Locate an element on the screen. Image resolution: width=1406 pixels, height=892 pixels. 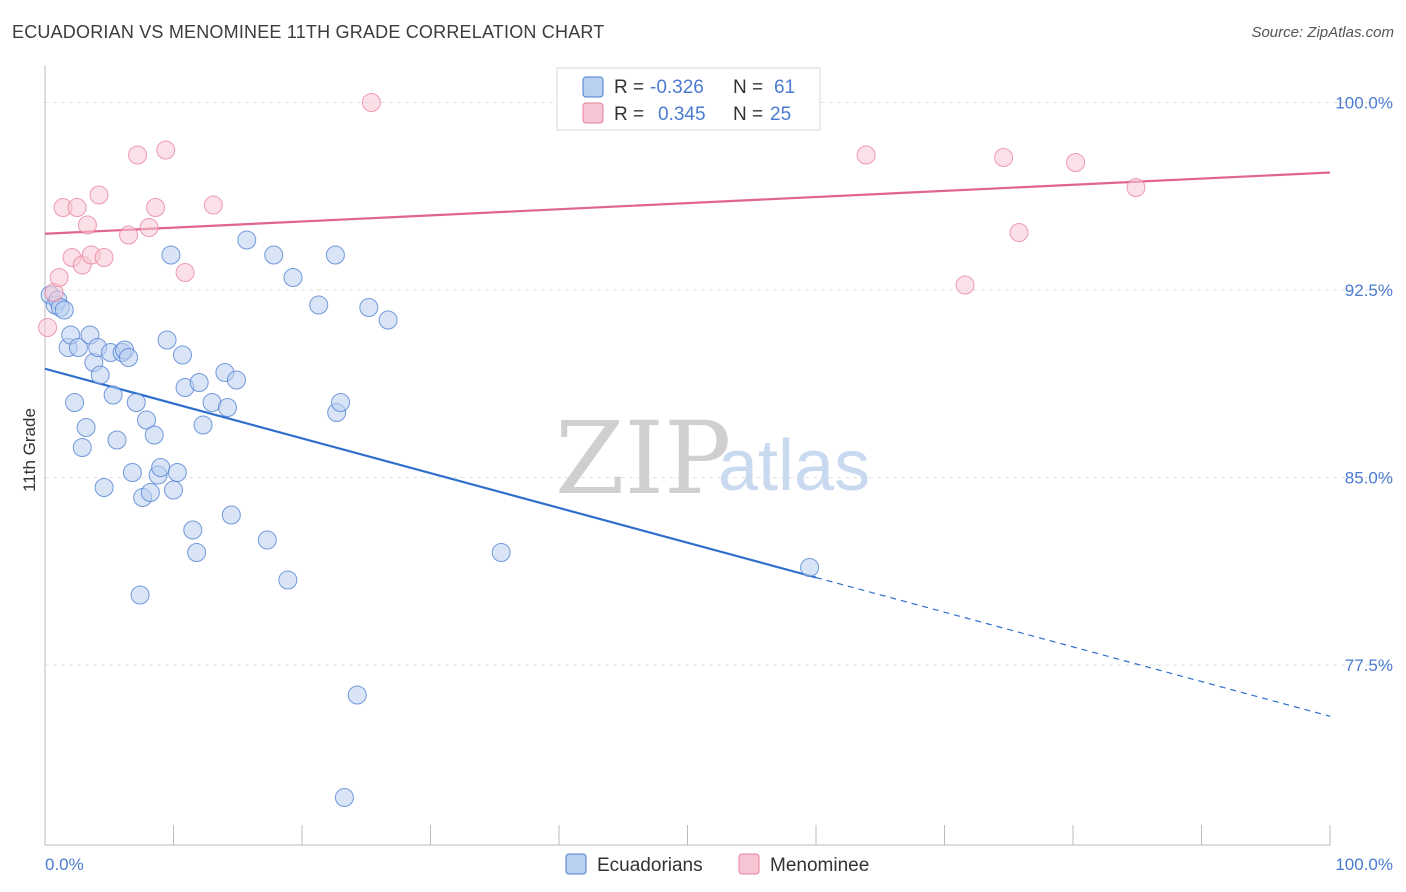
ecuadorian-trend-line is located at coordinates (430, 473).